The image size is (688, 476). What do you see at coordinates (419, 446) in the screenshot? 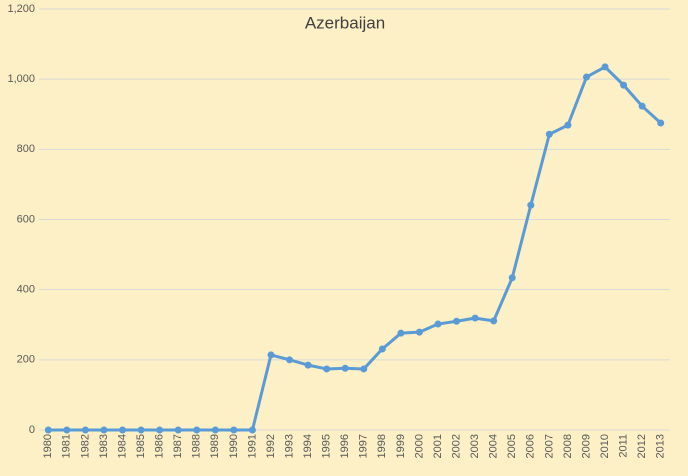
I see `x-tick-label: 2000` at bounding box center [419, 446].